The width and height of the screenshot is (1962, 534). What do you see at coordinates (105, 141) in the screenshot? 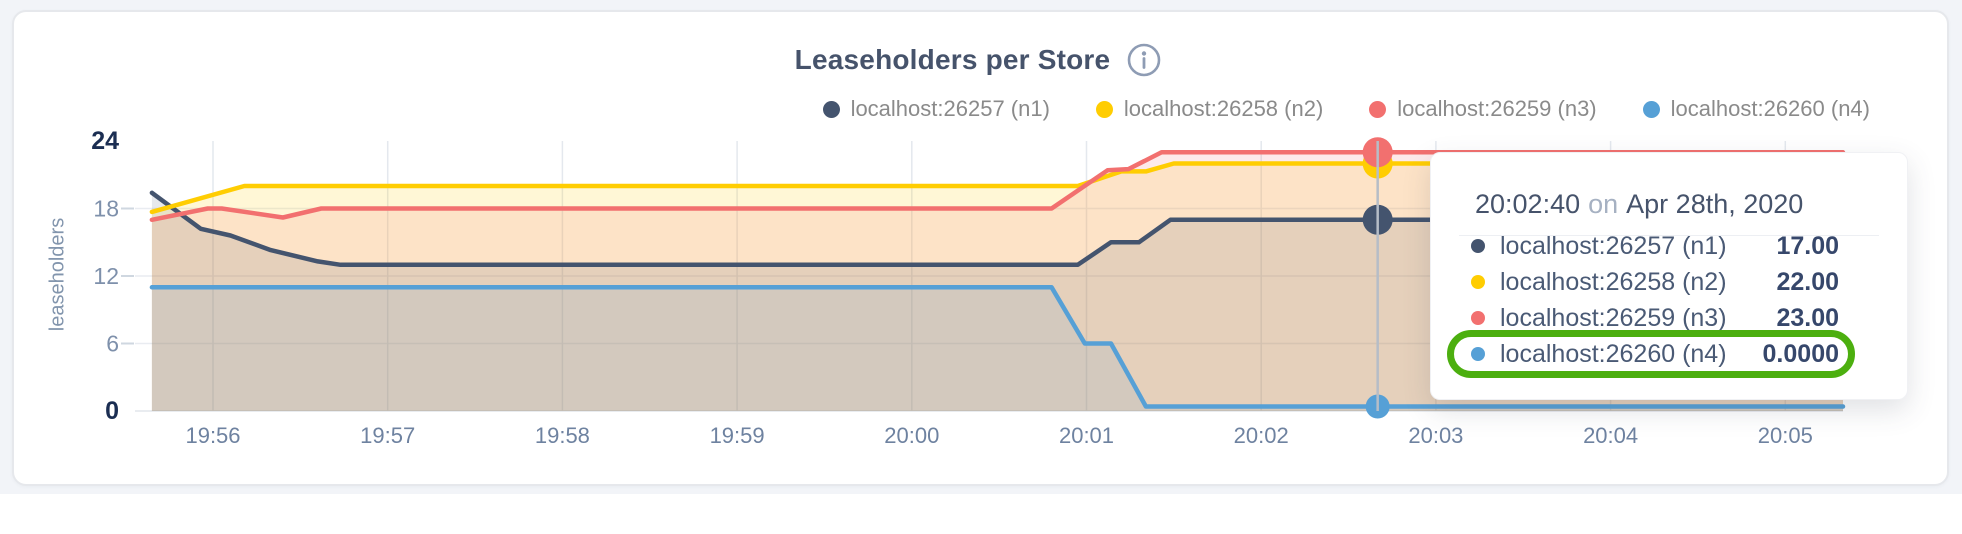
I see `y-tick-label: 24` at bounding box center [105, 141].